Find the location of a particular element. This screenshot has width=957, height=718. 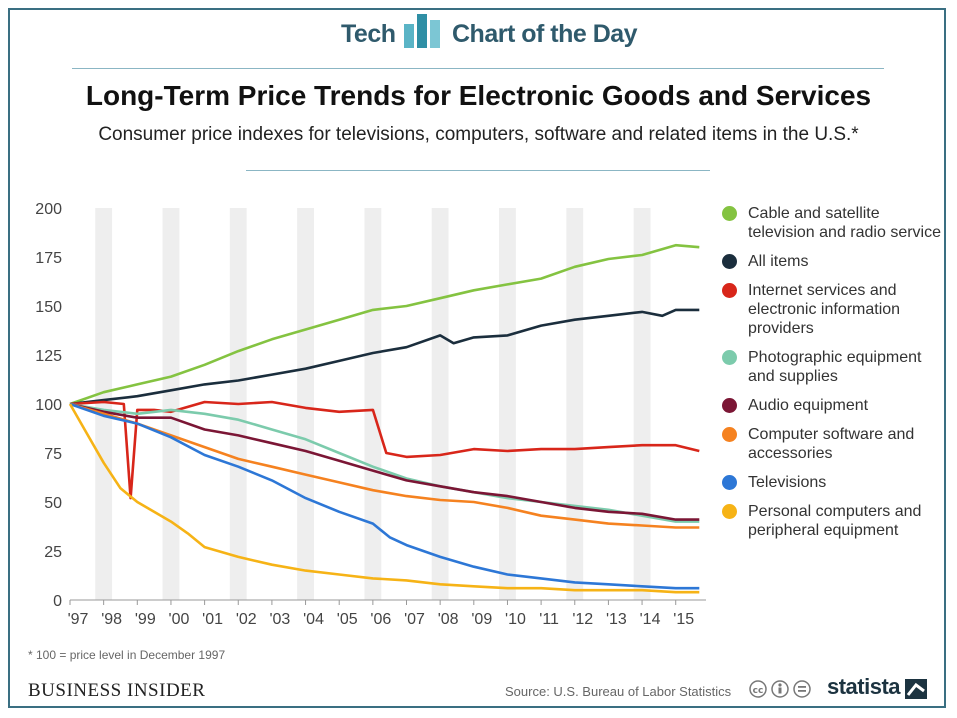

cc-icon: cc is located at coordinates (758, 689).